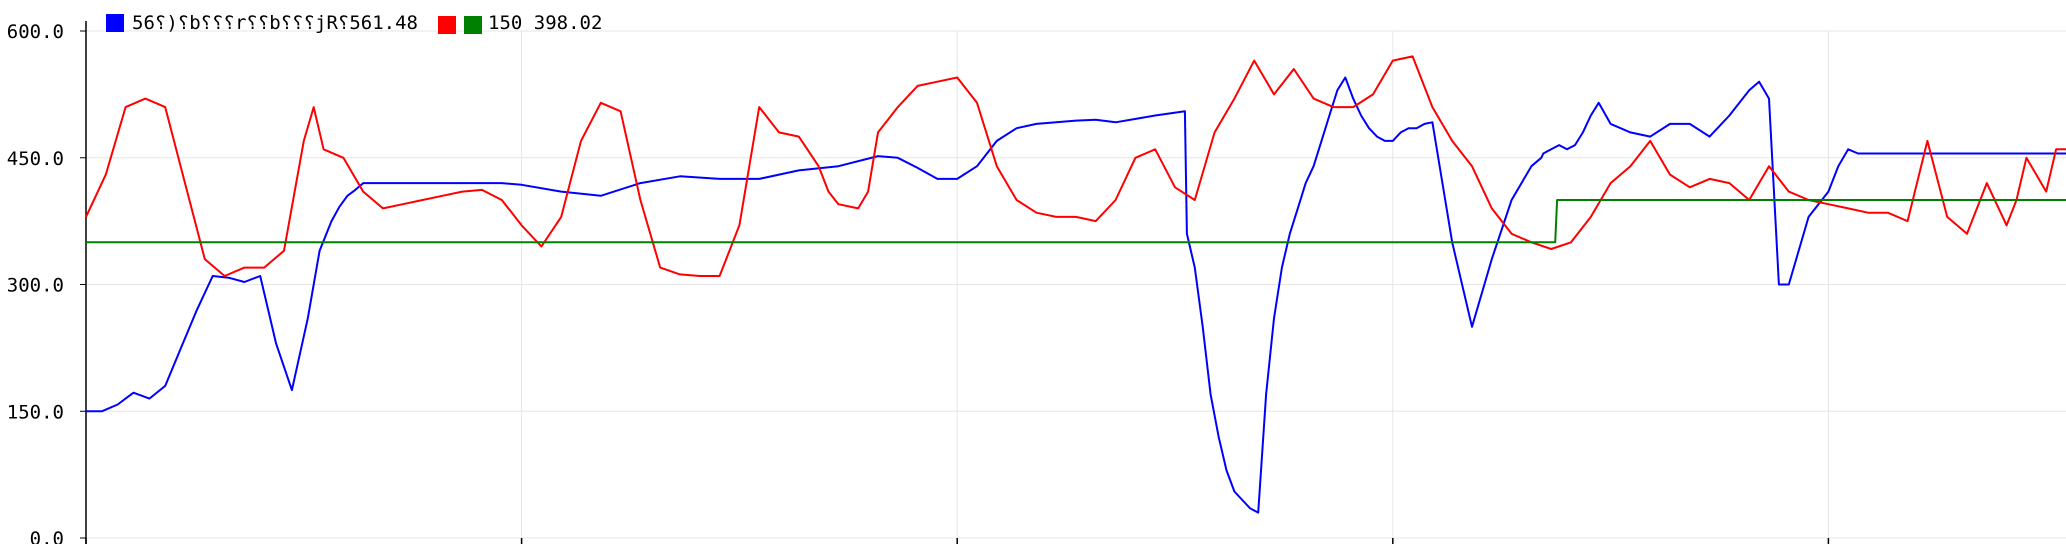 Image resolution: width=2066 pixels, height=549 pixels. I want to click on y-tick-label: 600.0, so click(35, 32).